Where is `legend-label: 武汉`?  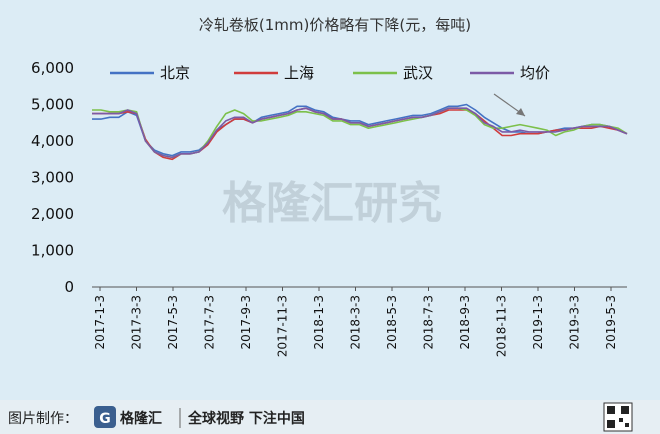 legend-label: 武汉 is located at coordinates (418, 73).